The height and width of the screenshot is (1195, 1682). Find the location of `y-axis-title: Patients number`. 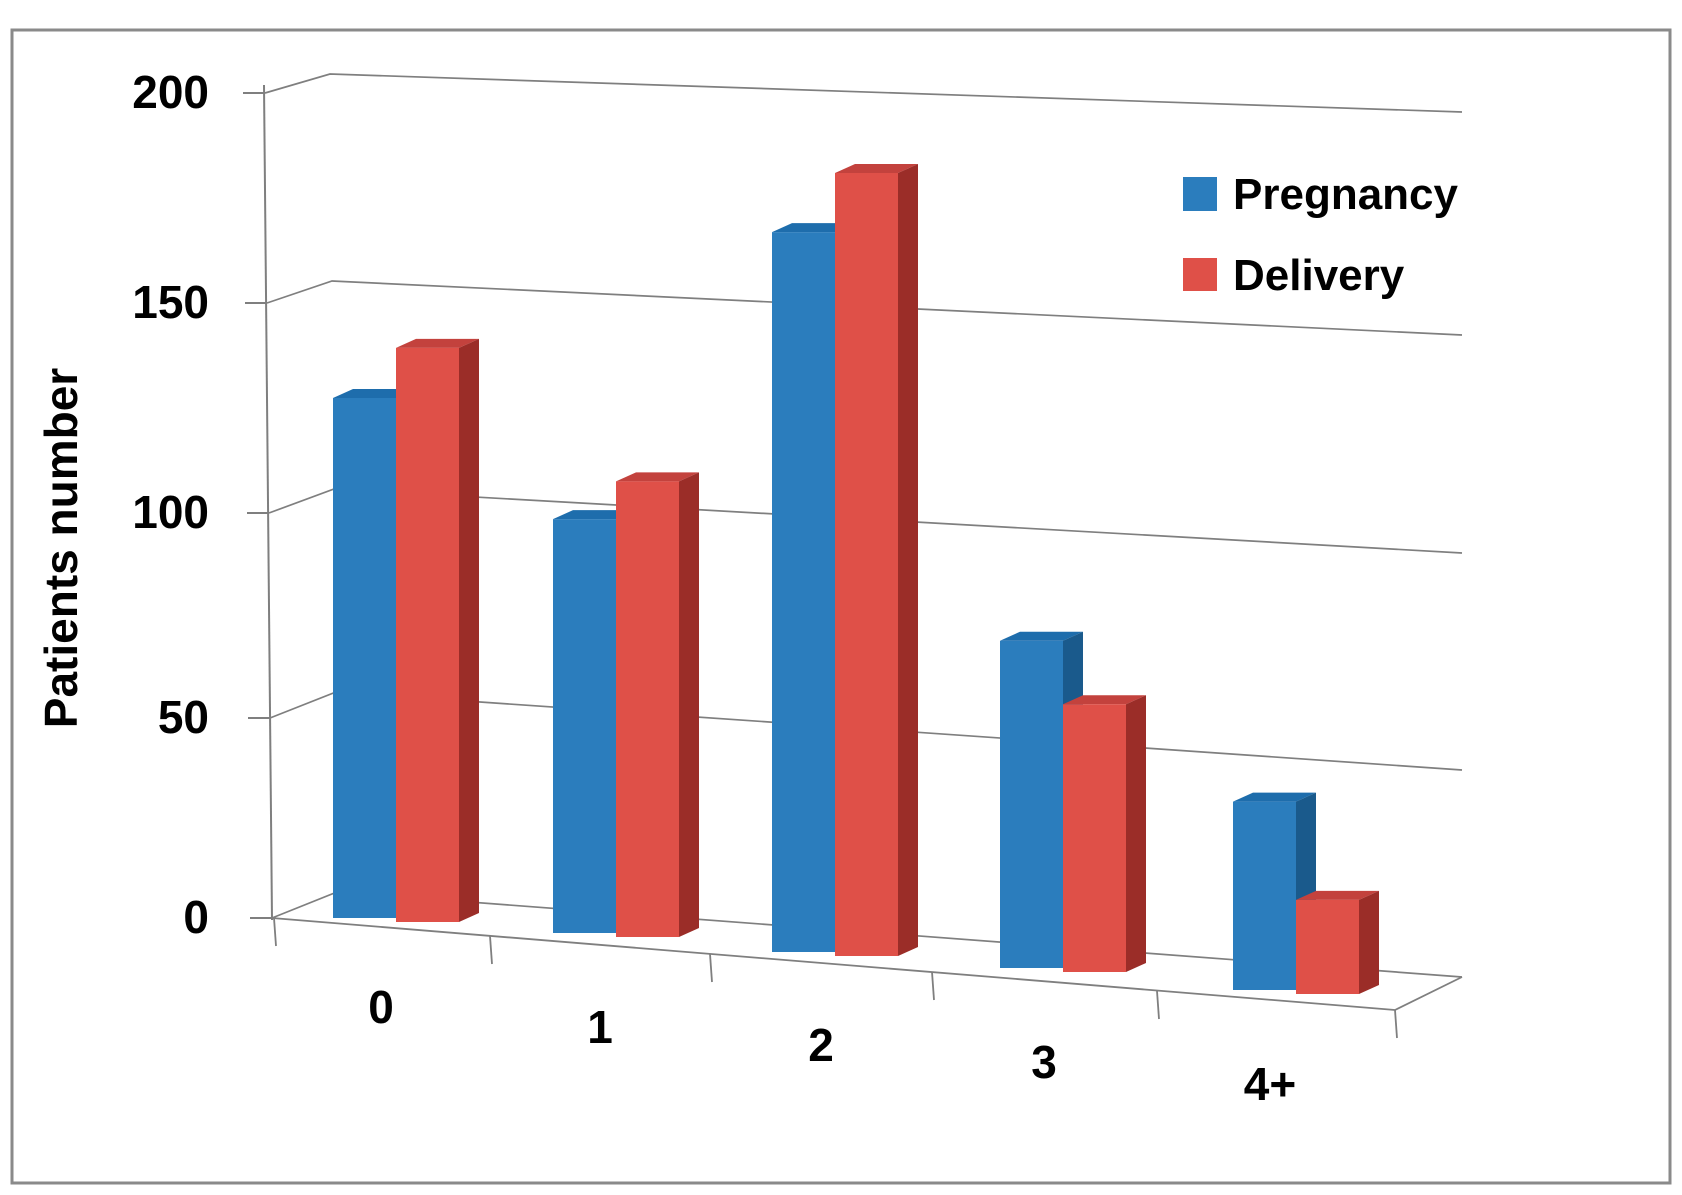

y-axis-title: Patients number is located at coordinates (61, 548).